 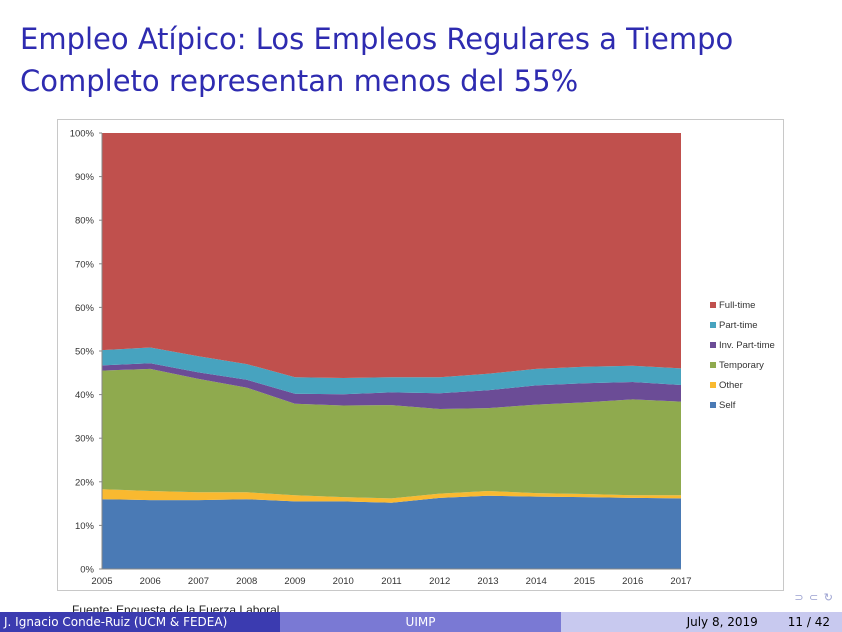 What do you see at coordinates (198, 581) in the screenshot?
I see `x-tick-label: 2007` at bounding box center [198, 581].